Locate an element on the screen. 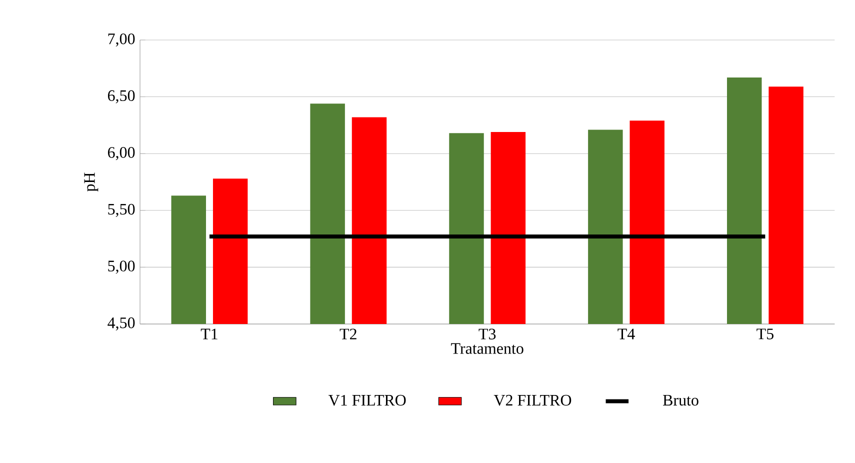  y-tick-label: 6,00 is located at coordinates (121, 153).